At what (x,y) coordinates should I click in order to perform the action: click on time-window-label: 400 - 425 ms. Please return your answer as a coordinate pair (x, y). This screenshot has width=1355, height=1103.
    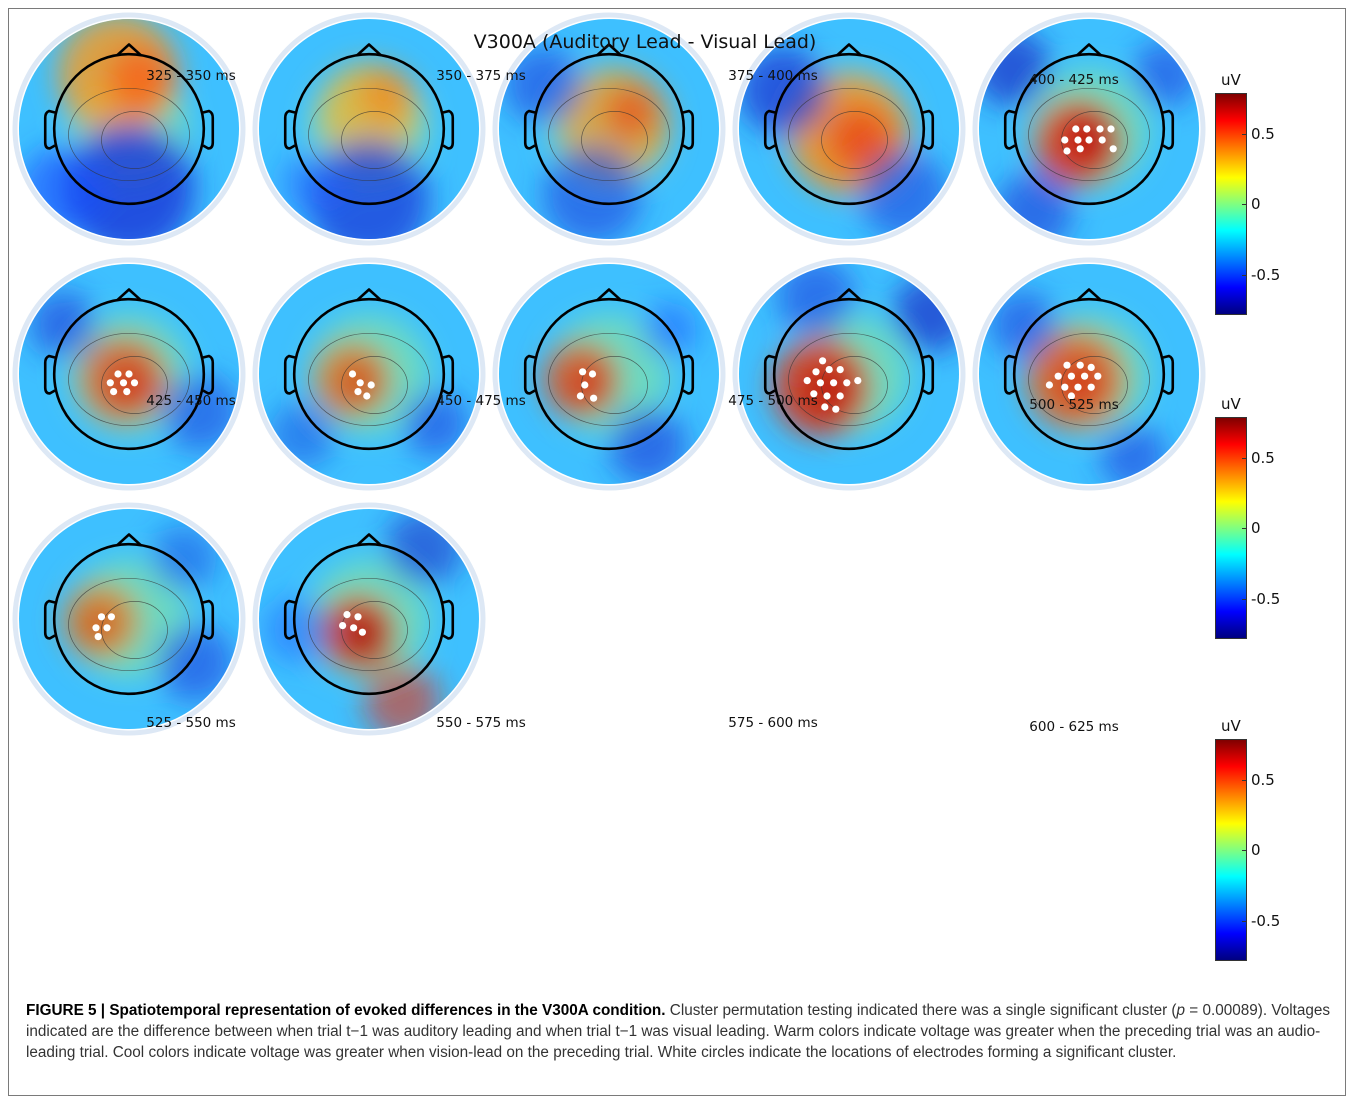
    Looking at the image, I should click on (1074, 80).